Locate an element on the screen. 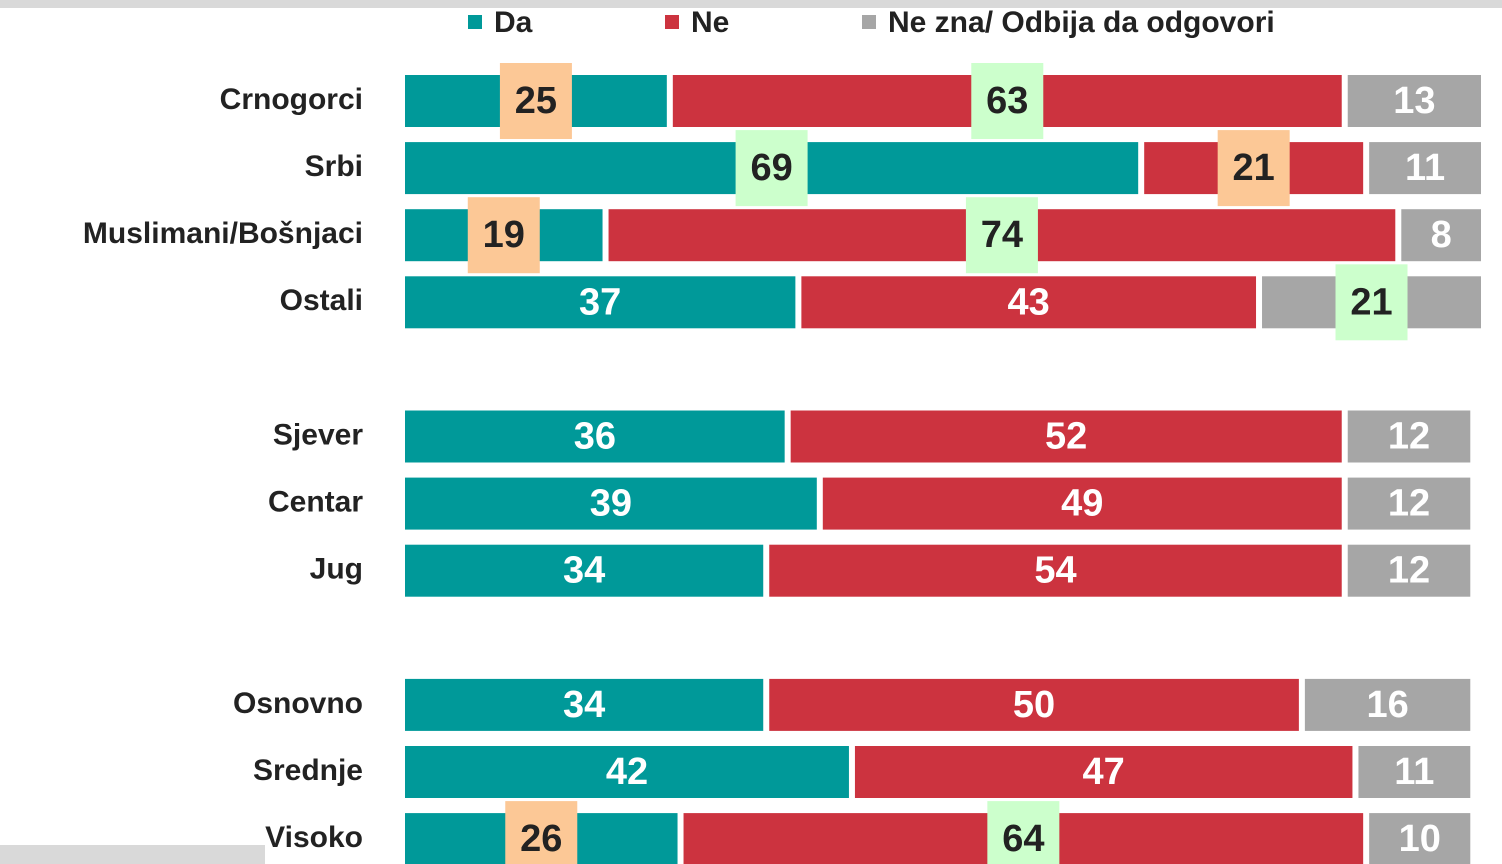 The image size is (1502, 864). value-label: 19 is located at coordinates (504, 235).